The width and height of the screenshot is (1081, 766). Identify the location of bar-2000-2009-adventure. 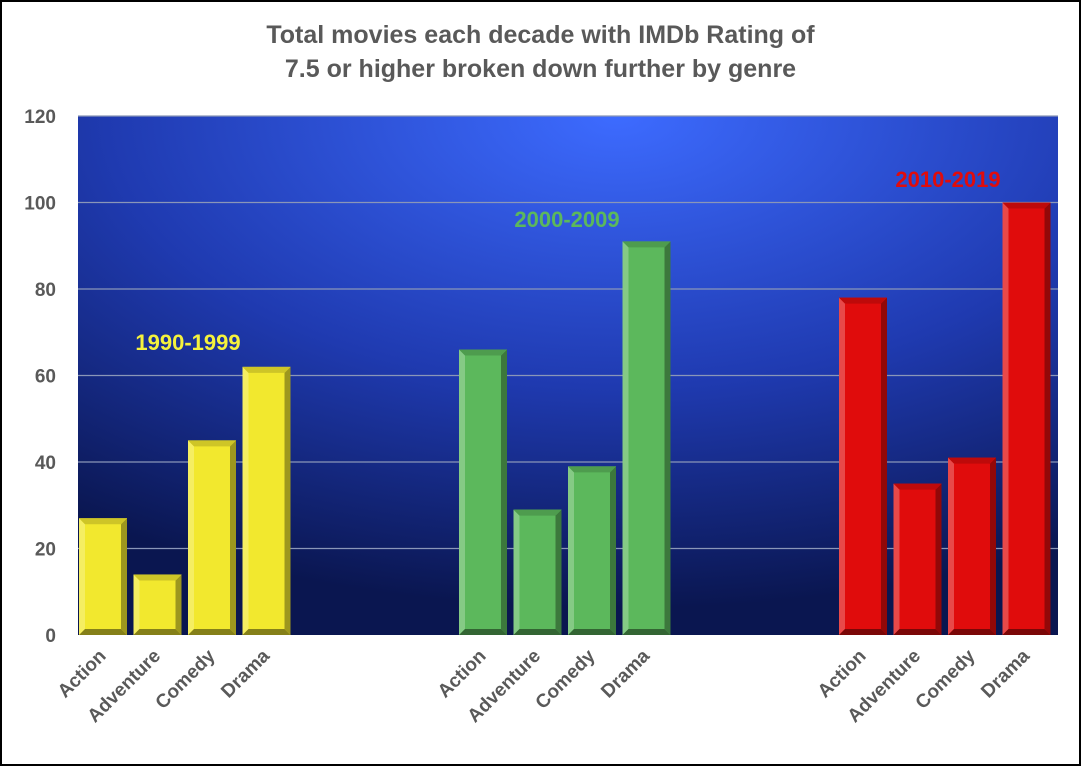
(537, 572).